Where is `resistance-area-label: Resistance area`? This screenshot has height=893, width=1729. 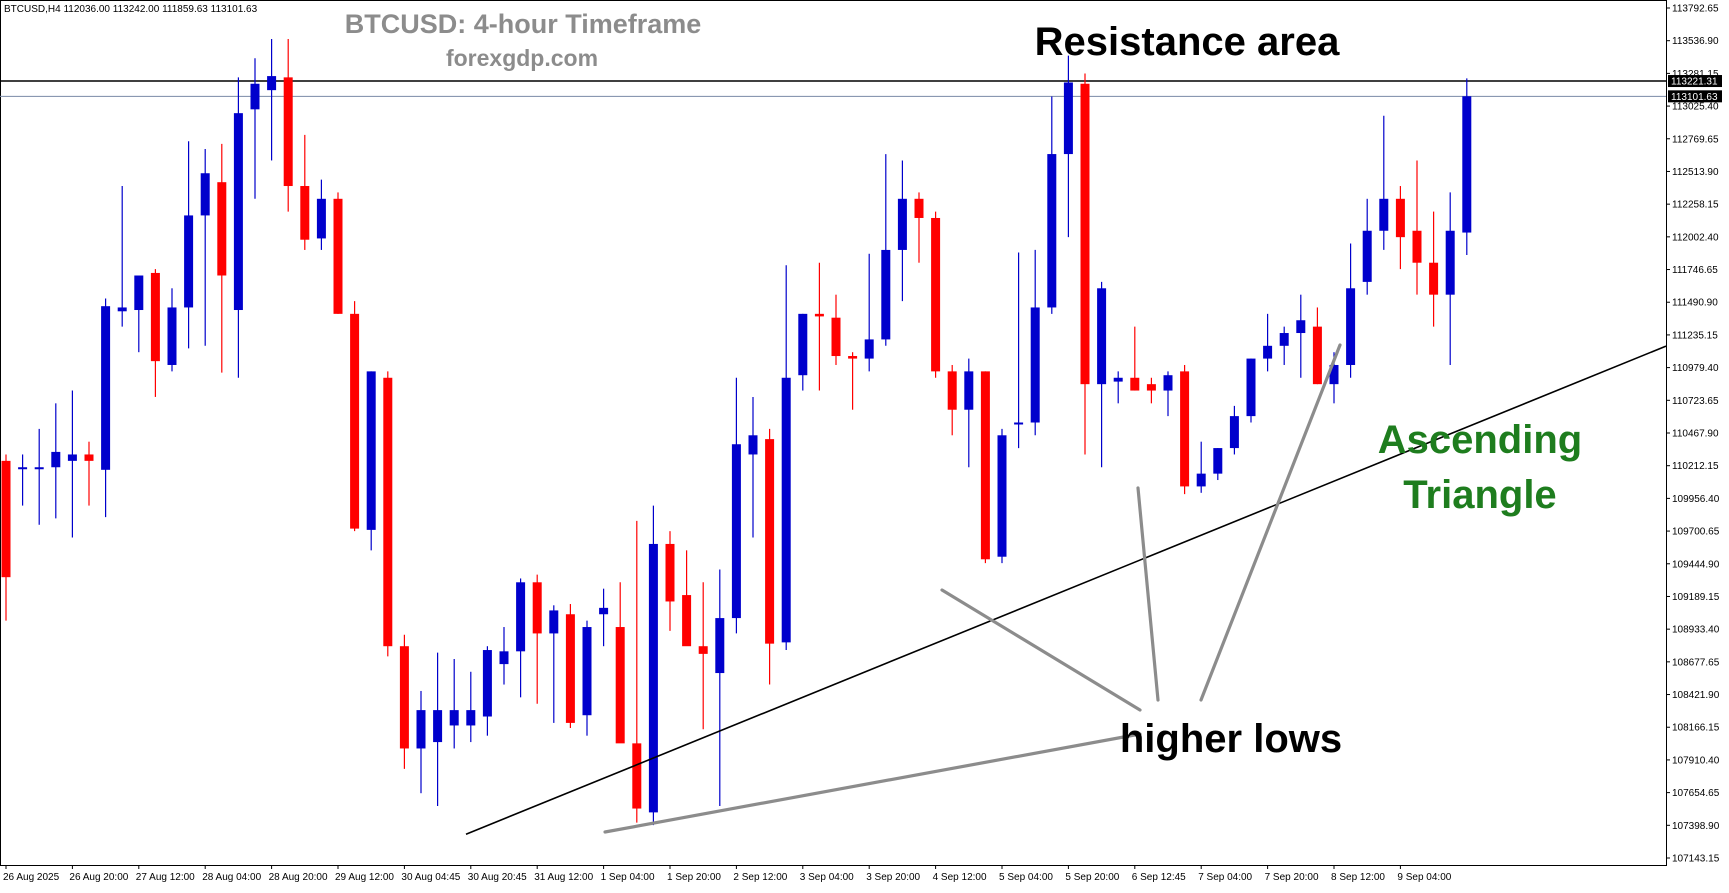
resistance-area-label: Resistance area is located at coordinates (1187, 42).